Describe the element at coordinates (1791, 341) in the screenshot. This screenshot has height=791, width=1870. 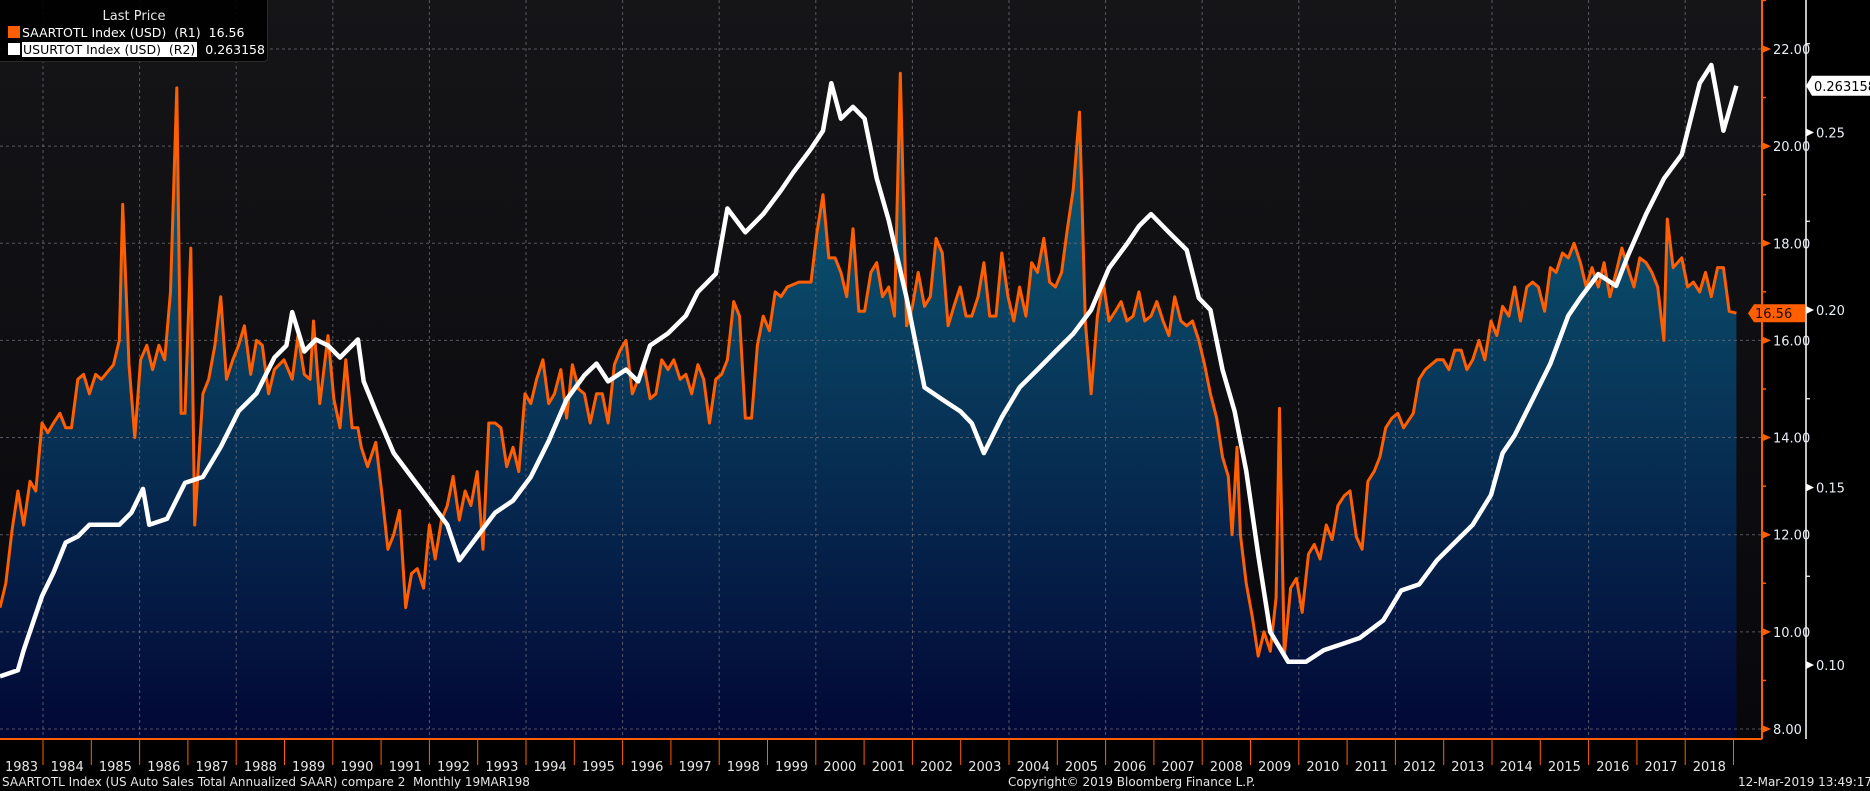
I see `r1-tick-label: 16.00` at that location.